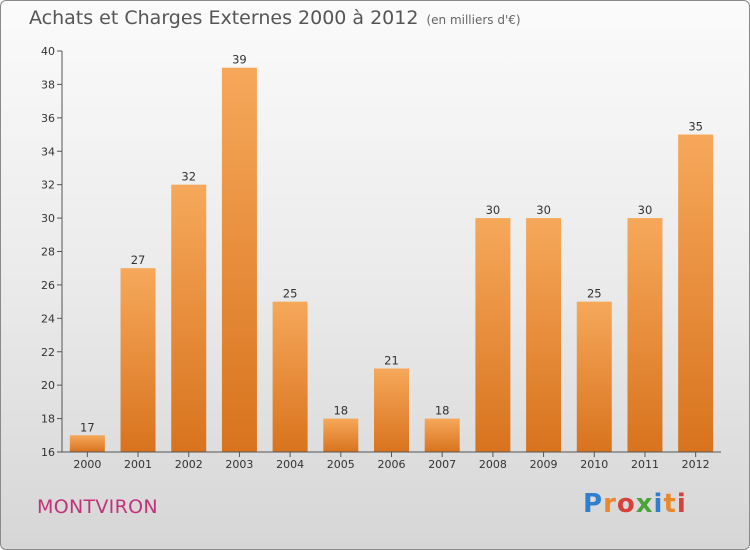 The width and height of the screenshot is (750, 550). I want to click on x-tick-label: 2007, so click(442, 464).